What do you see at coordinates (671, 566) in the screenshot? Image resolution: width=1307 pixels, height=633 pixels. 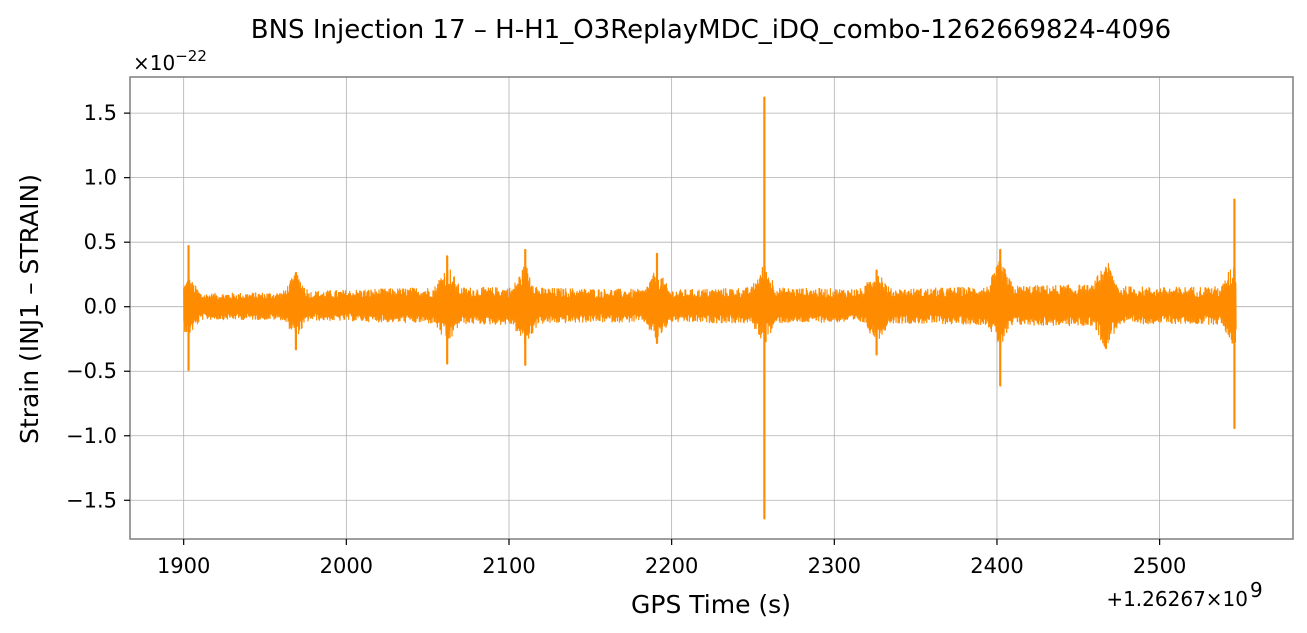 I see `x-tick-label: 2200` at bounding box center [671, 566].